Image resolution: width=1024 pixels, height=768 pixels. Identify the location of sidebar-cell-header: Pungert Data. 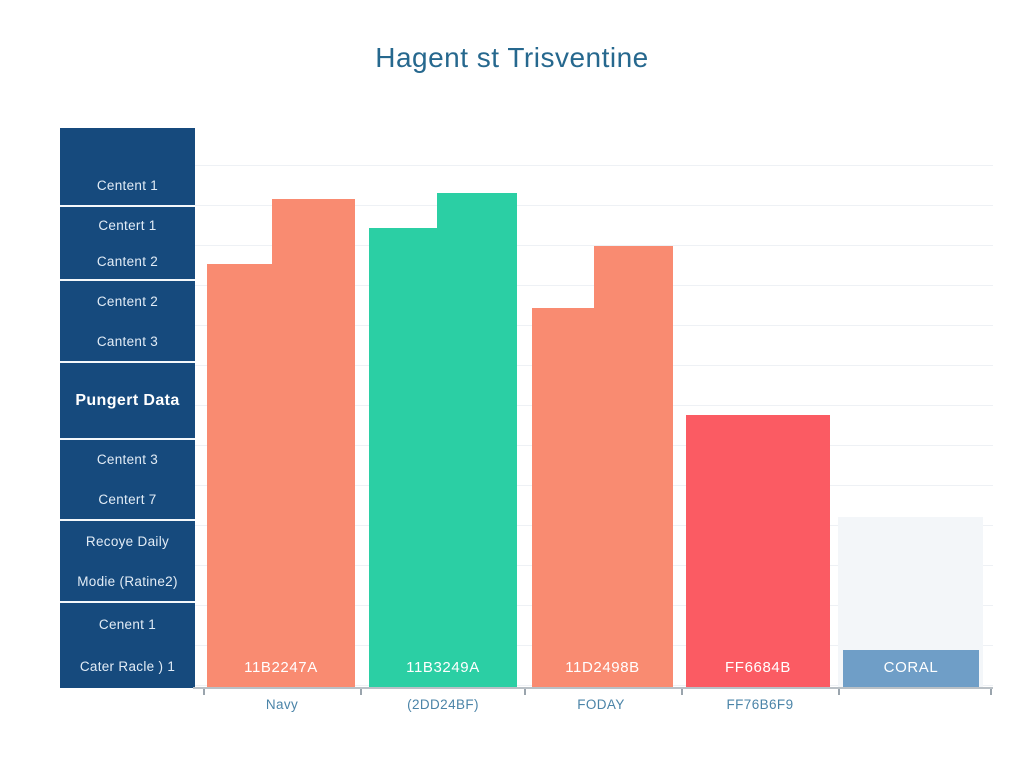
(127, 401).